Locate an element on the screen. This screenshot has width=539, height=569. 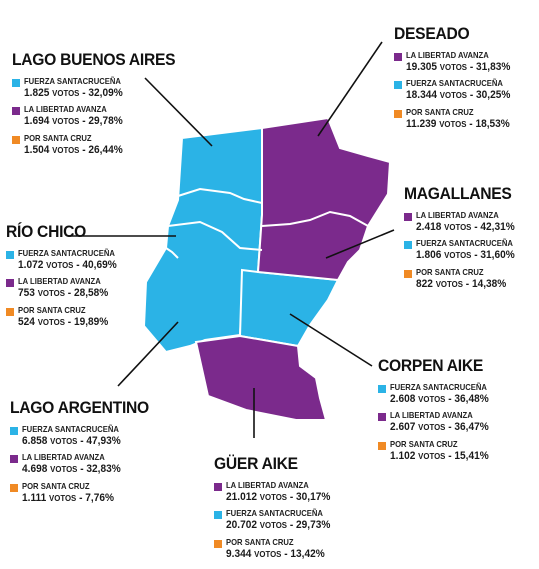
party-votes: 1.504 VOTOS - 26,44% is located at coordinates (73, 149).